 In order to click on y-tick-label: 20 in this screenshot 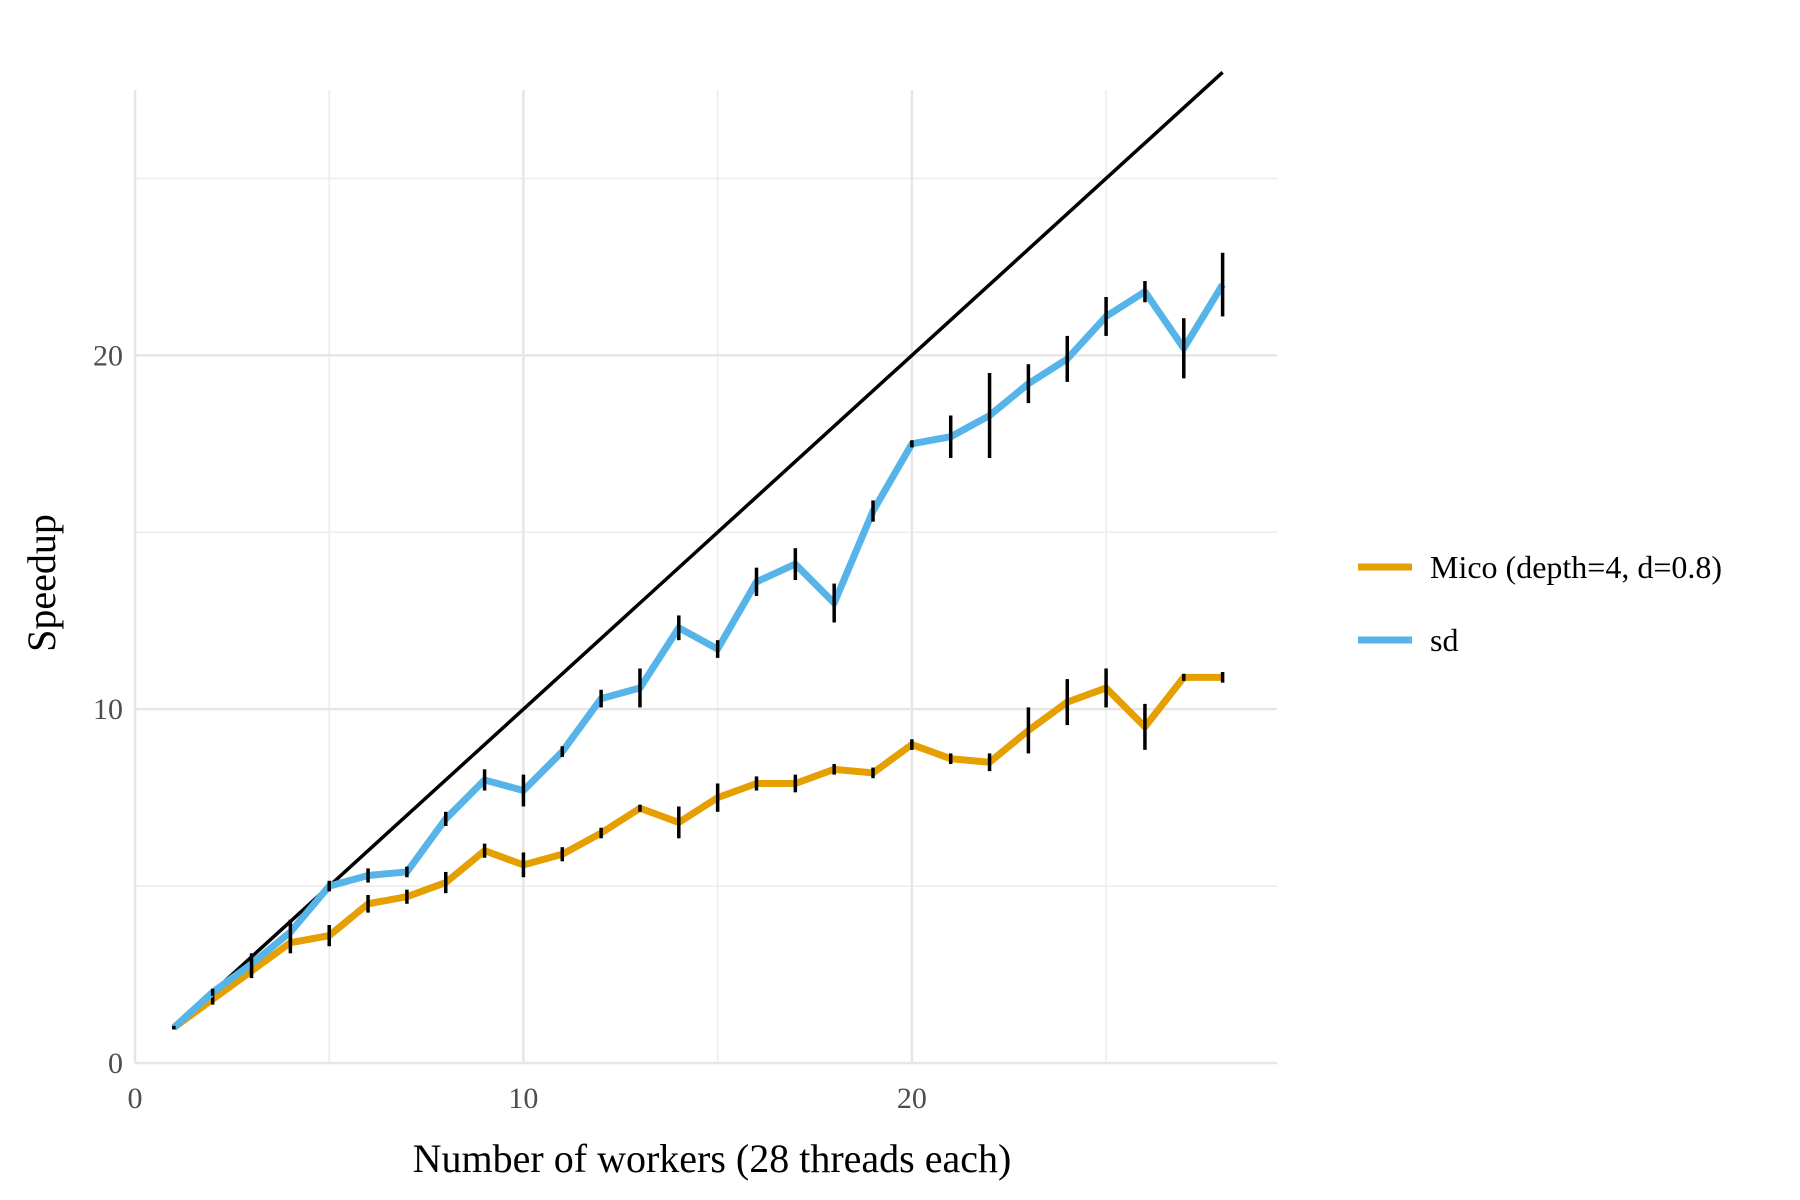, I will do `click(108, 355)`.